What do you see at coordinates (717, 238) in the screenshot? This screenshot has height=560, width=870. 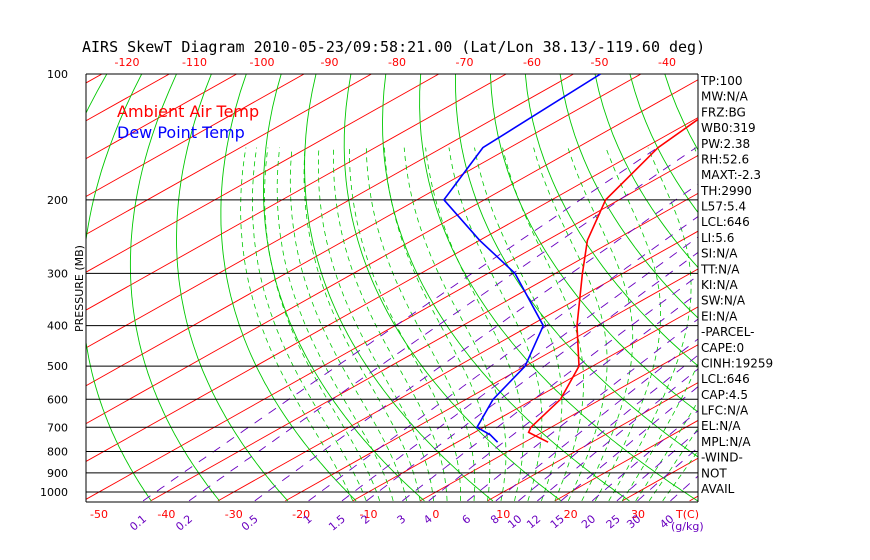 I see `stability-index: LI:5.6` at bounding box center [717, 238].